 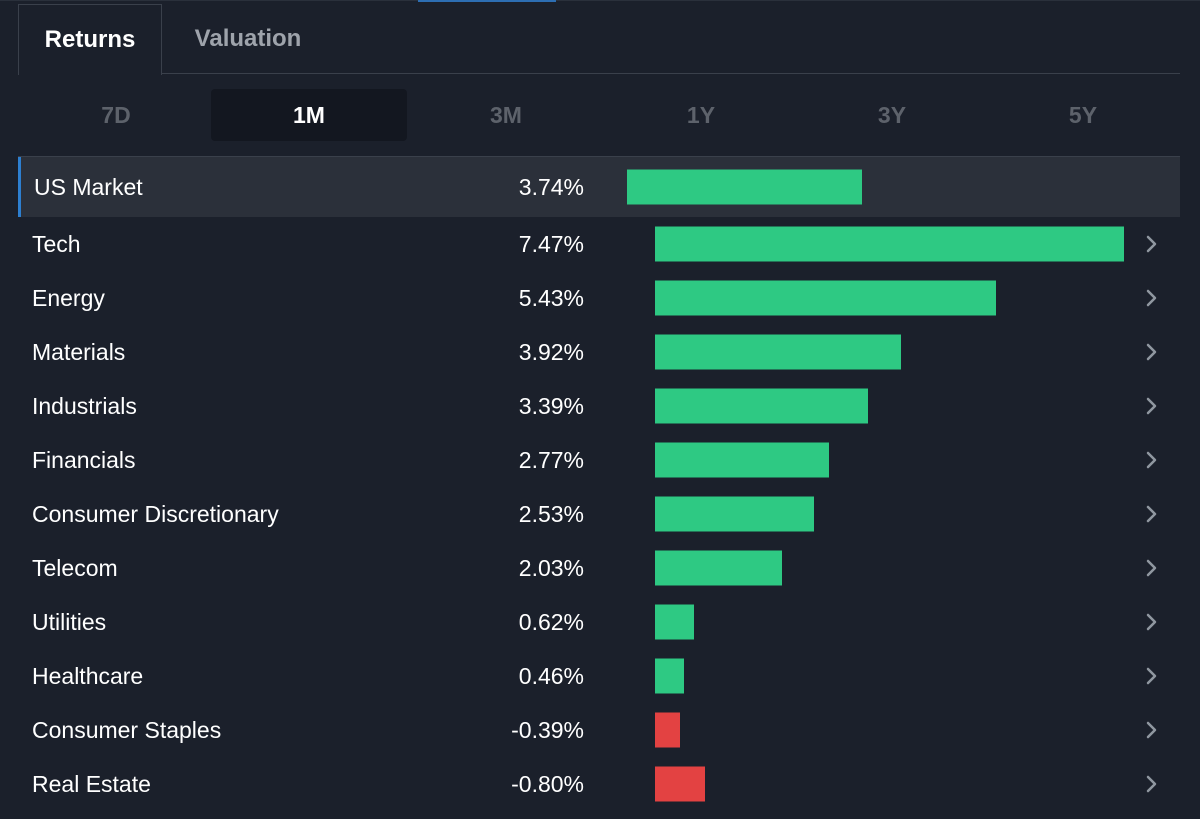 I want to click on sector-return-value: 2.77%, so click(x=551, y=459).